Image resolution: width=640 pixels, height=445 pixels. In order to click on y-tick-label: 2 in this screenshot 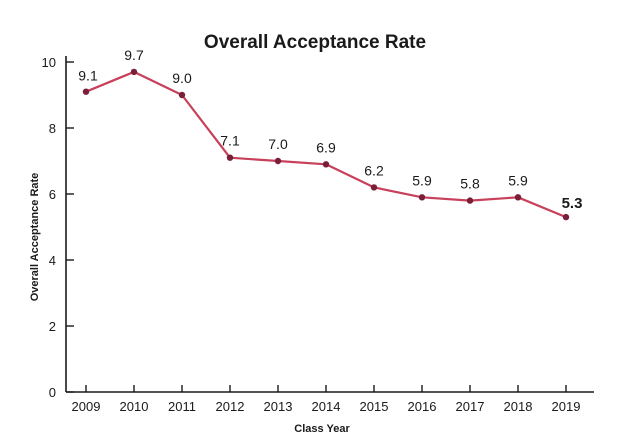, I will do `click(52, 326)`.